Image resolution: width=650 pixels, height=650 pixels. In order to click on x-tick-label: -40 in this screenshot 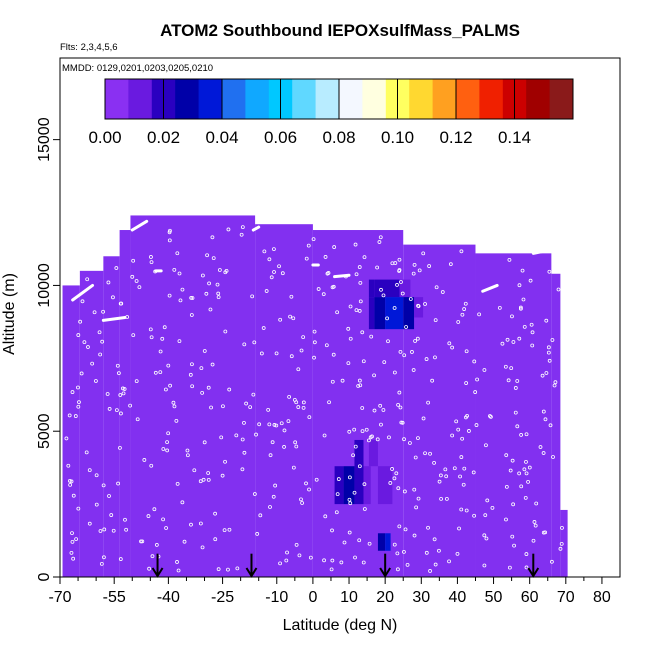, I will do `click(168, 597)`.